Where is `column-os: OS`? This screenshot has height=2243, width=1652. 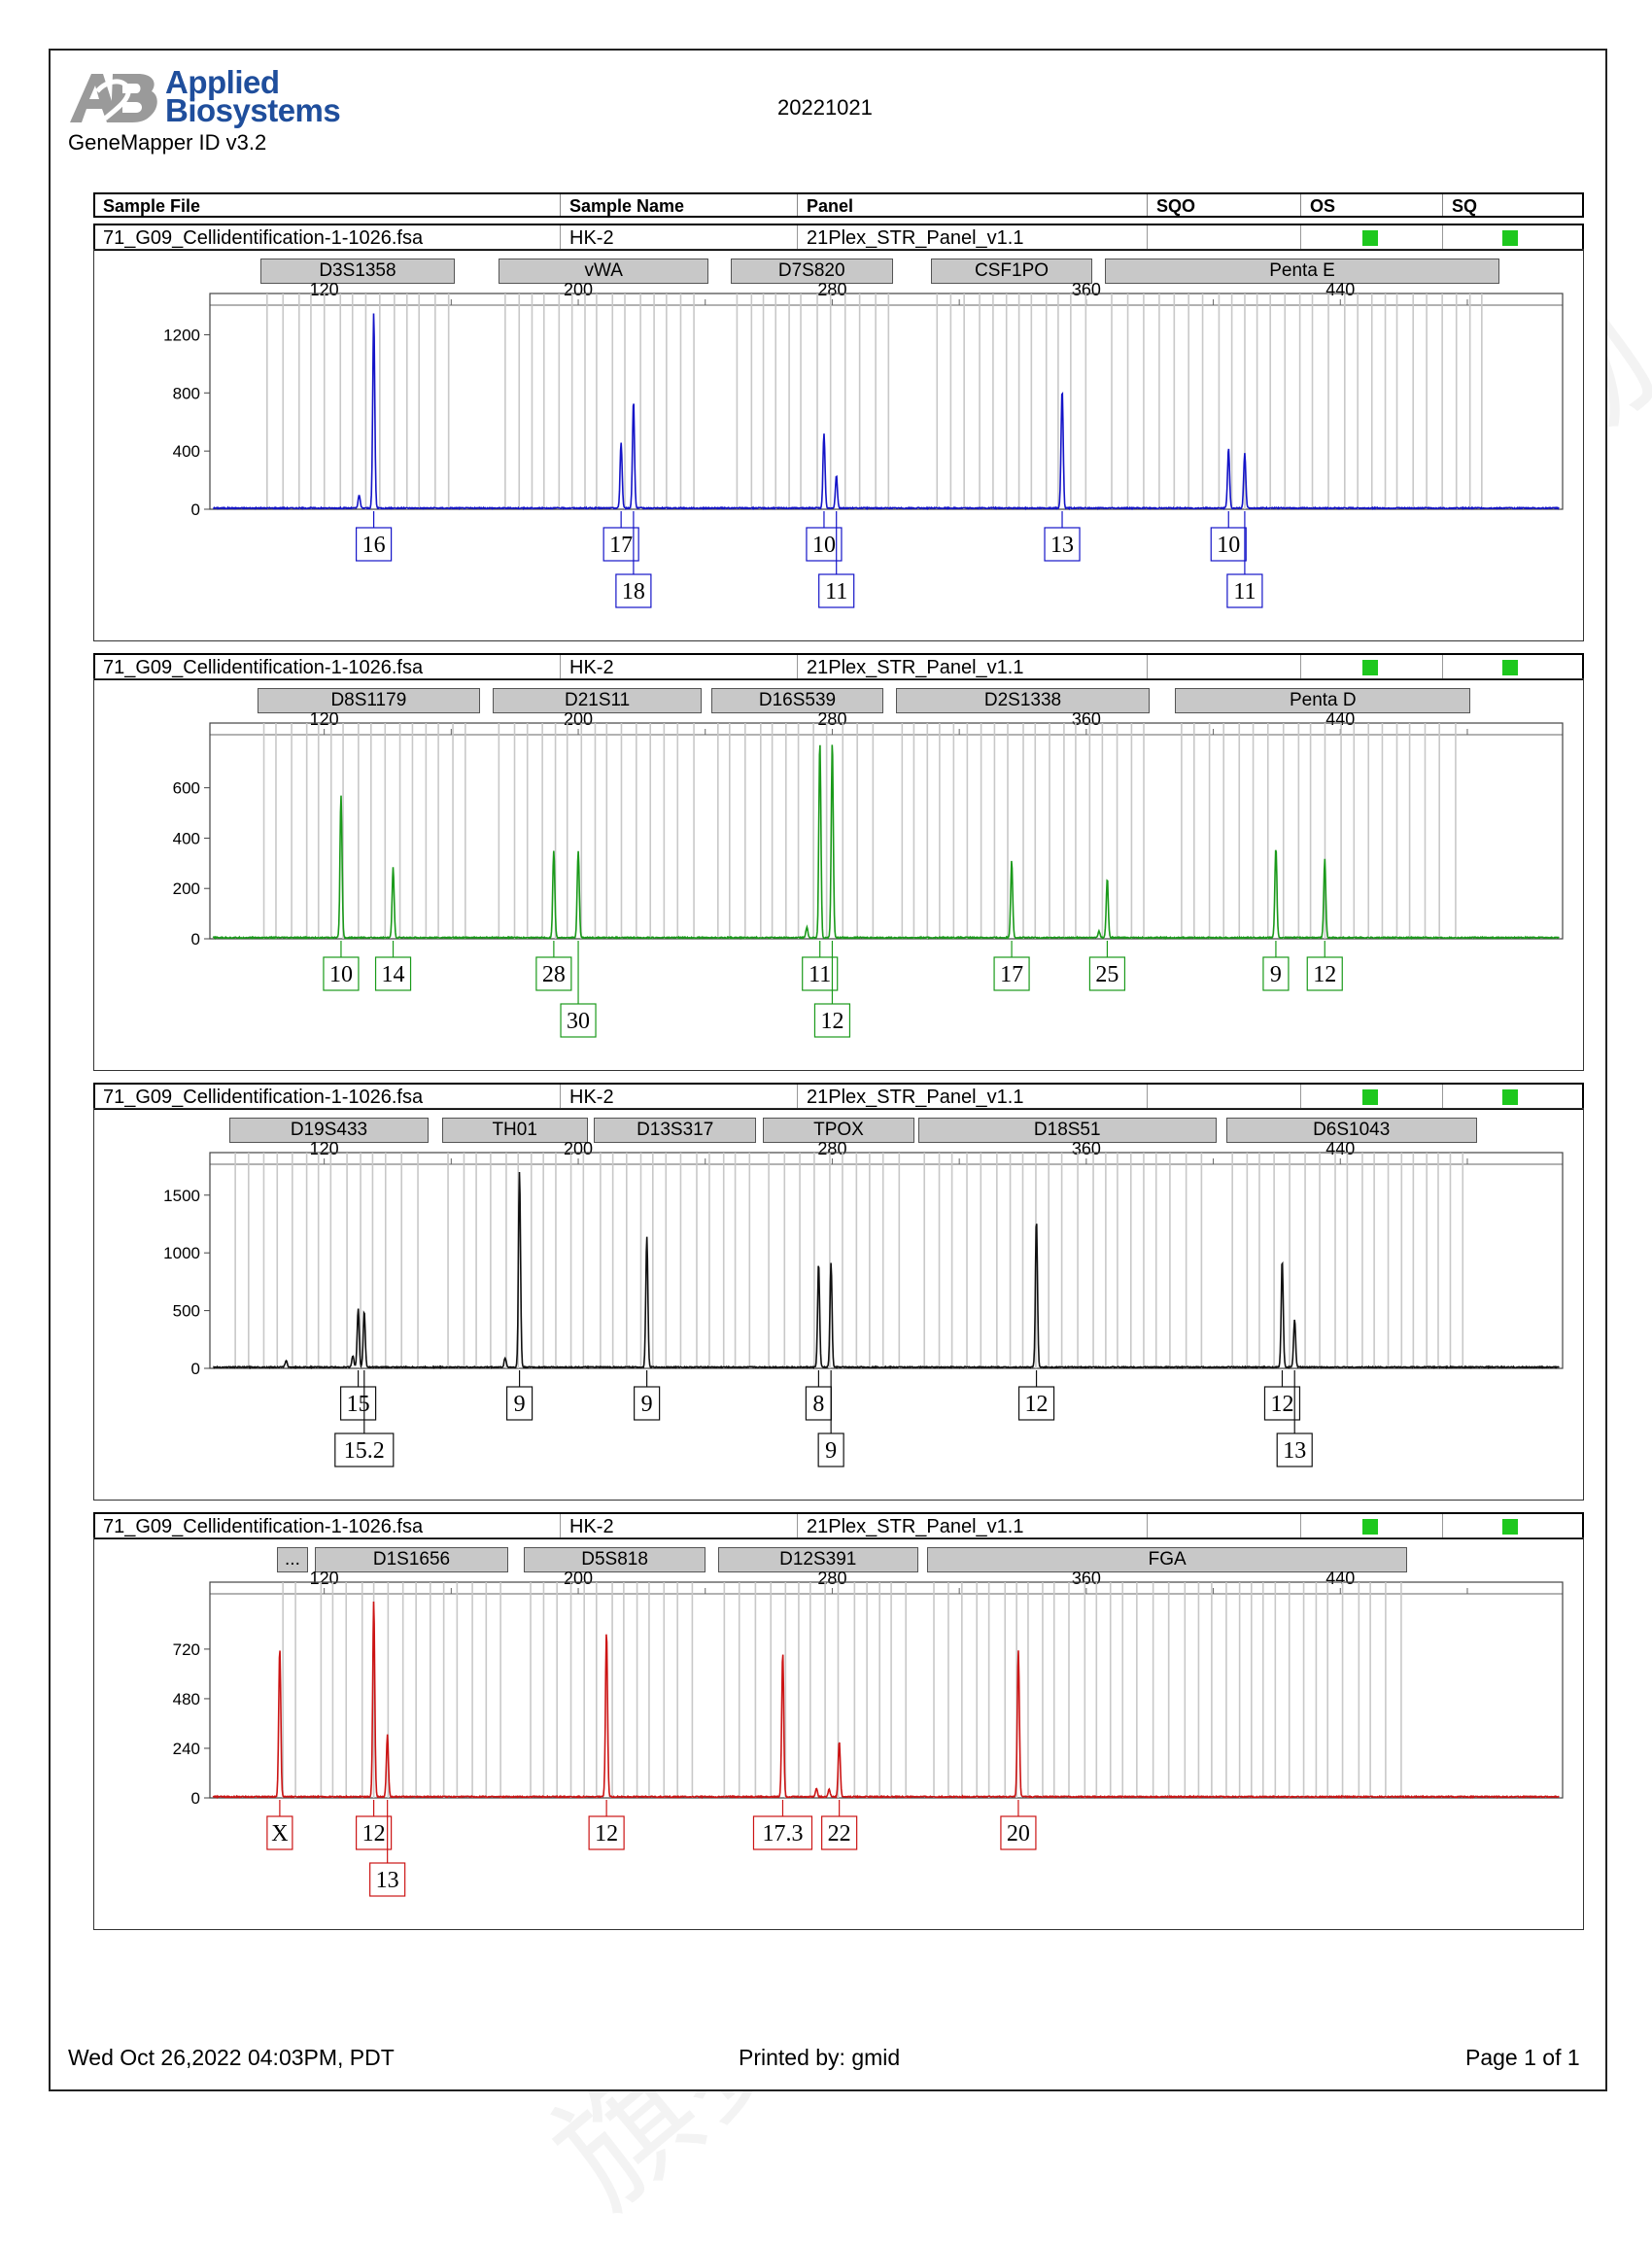
column-os: OS is located at coordinates (1323, 206).